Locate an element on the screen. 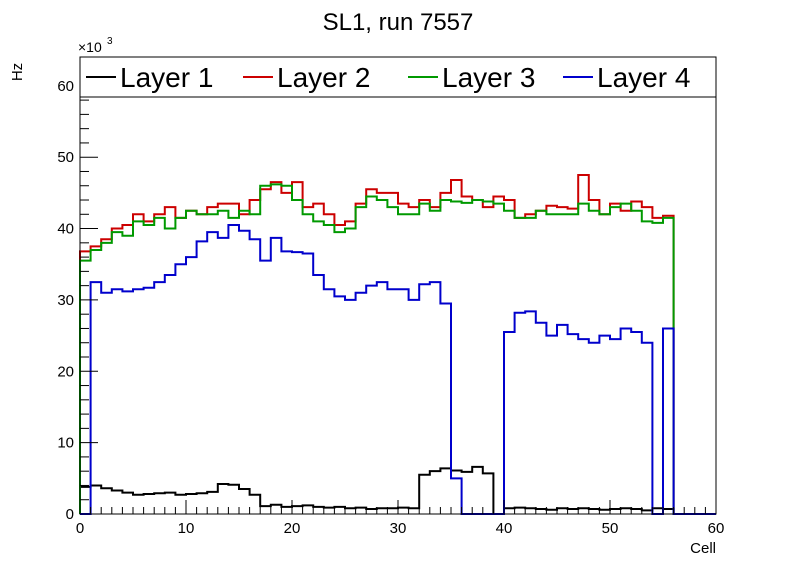 The height and width of the screenshot is (572, 796). legend-box is located at coordinates (398, 77).